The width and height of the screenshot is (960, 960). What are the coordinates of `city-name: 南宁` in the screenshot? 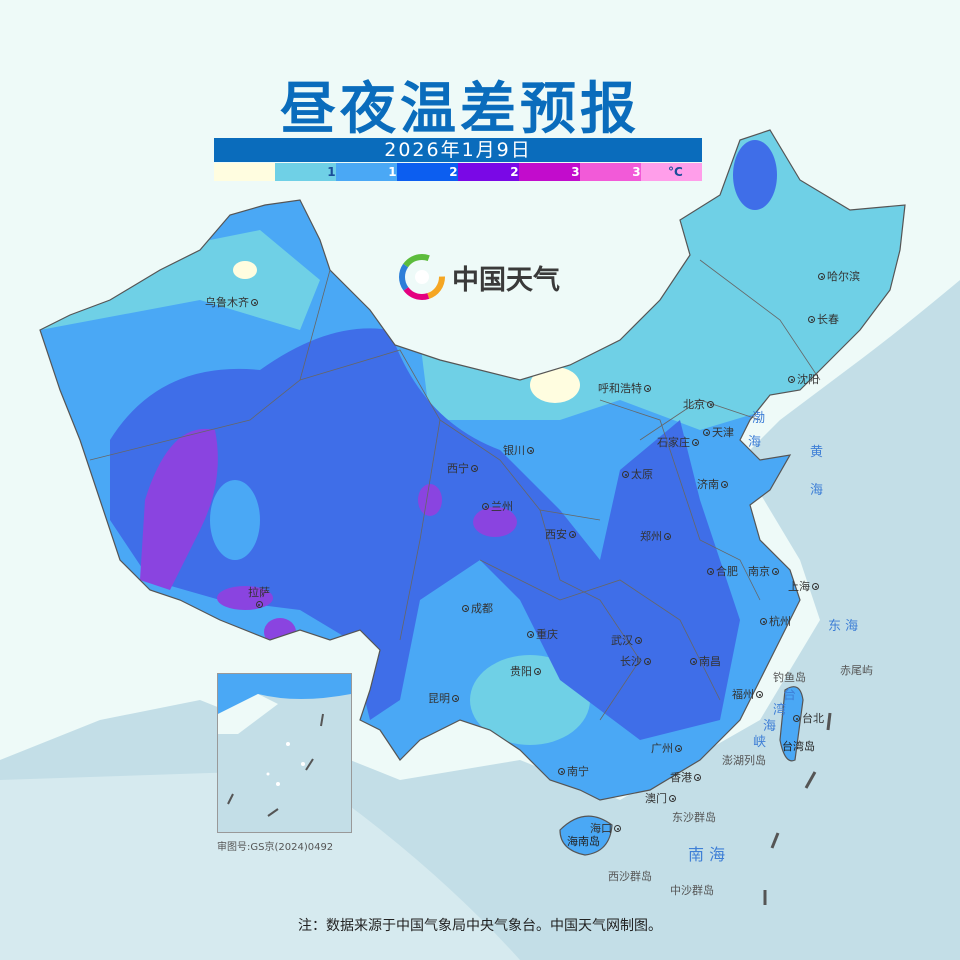 It's located at (578, 771).